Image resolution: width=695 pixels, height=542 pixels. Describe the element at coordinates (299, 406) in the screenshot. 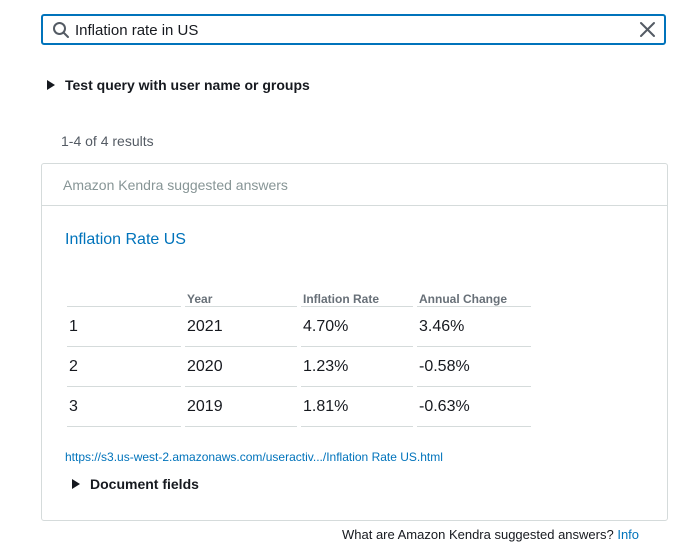

I see `table-row: 3 2019 1.81% -0.63%` at that location.